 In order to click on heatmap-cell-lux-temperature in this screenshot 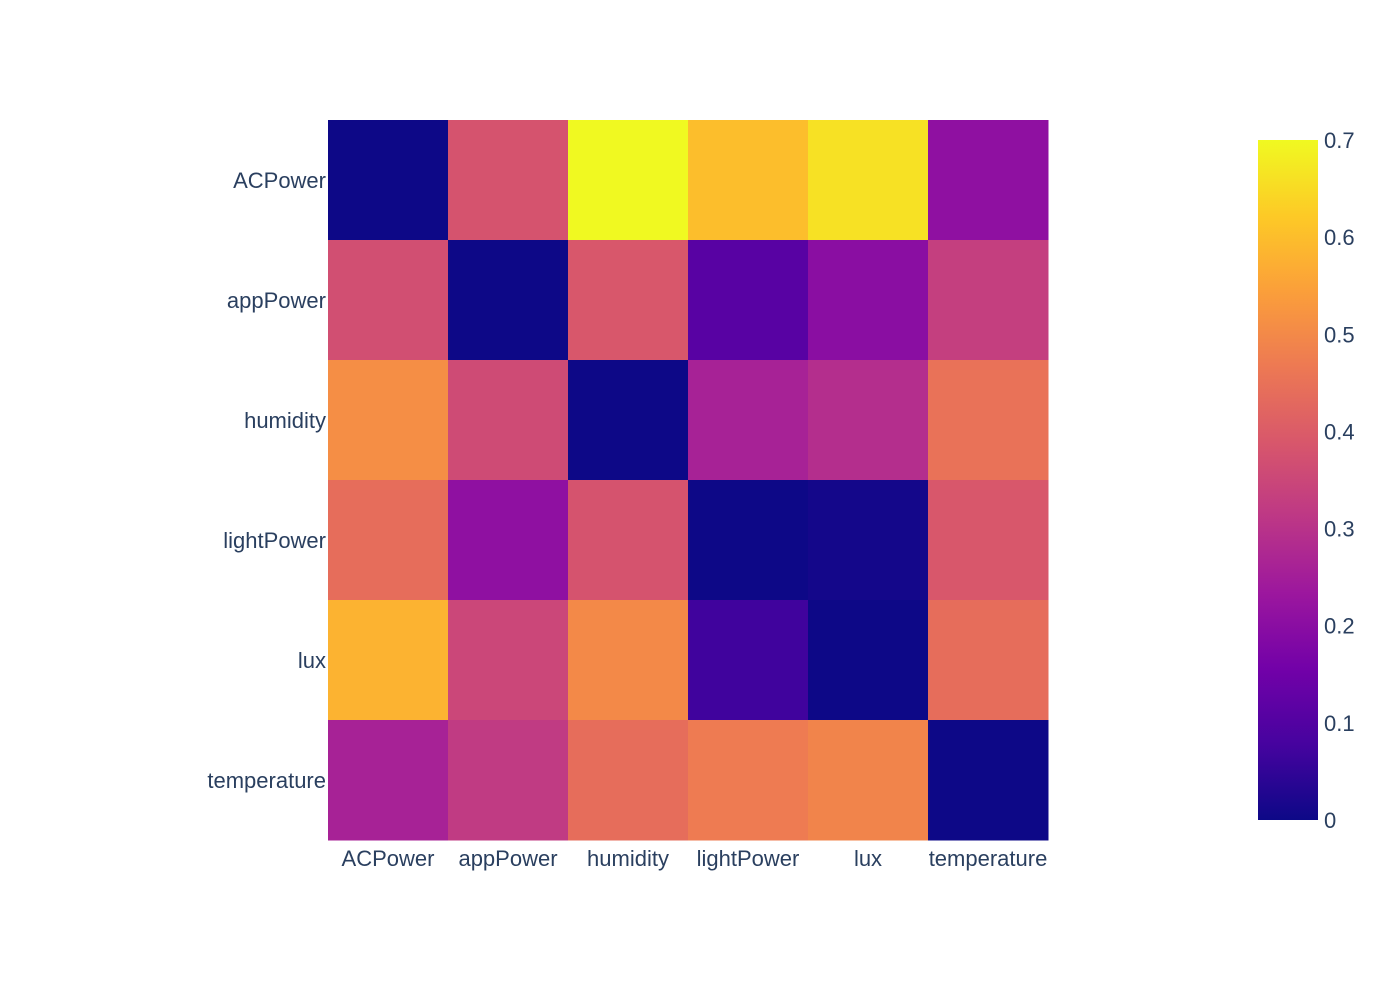, I will do `click(988, 660)`.